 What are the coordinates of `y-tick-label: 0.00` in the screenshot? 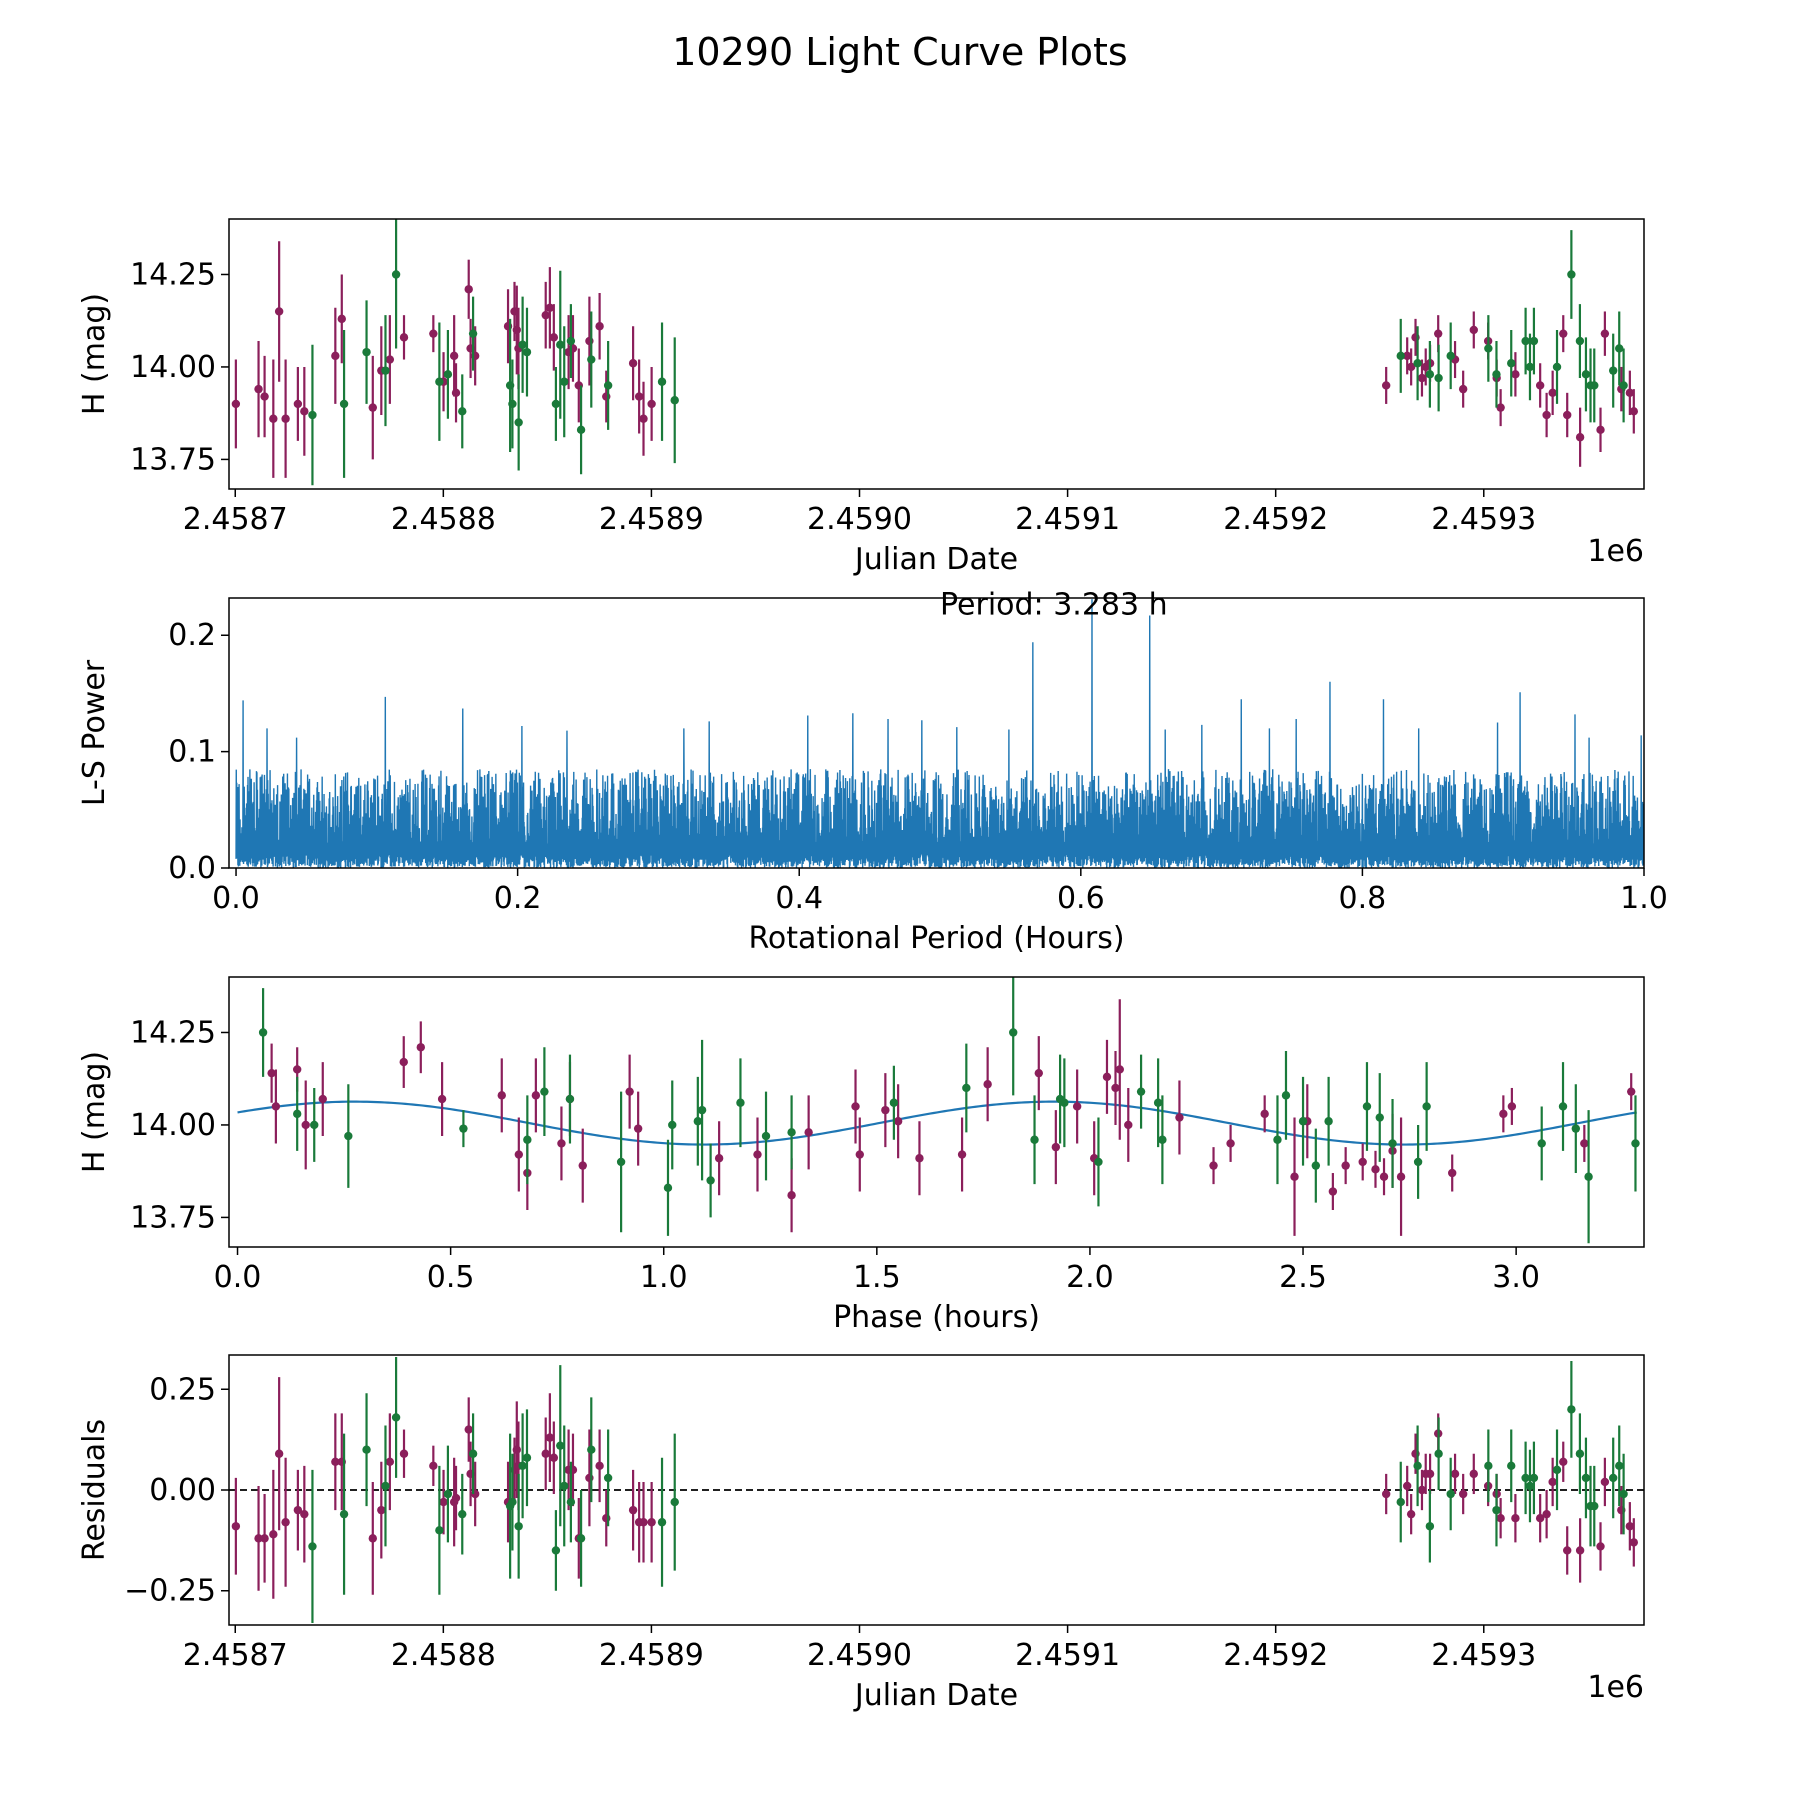 It's located at (182, 1490).